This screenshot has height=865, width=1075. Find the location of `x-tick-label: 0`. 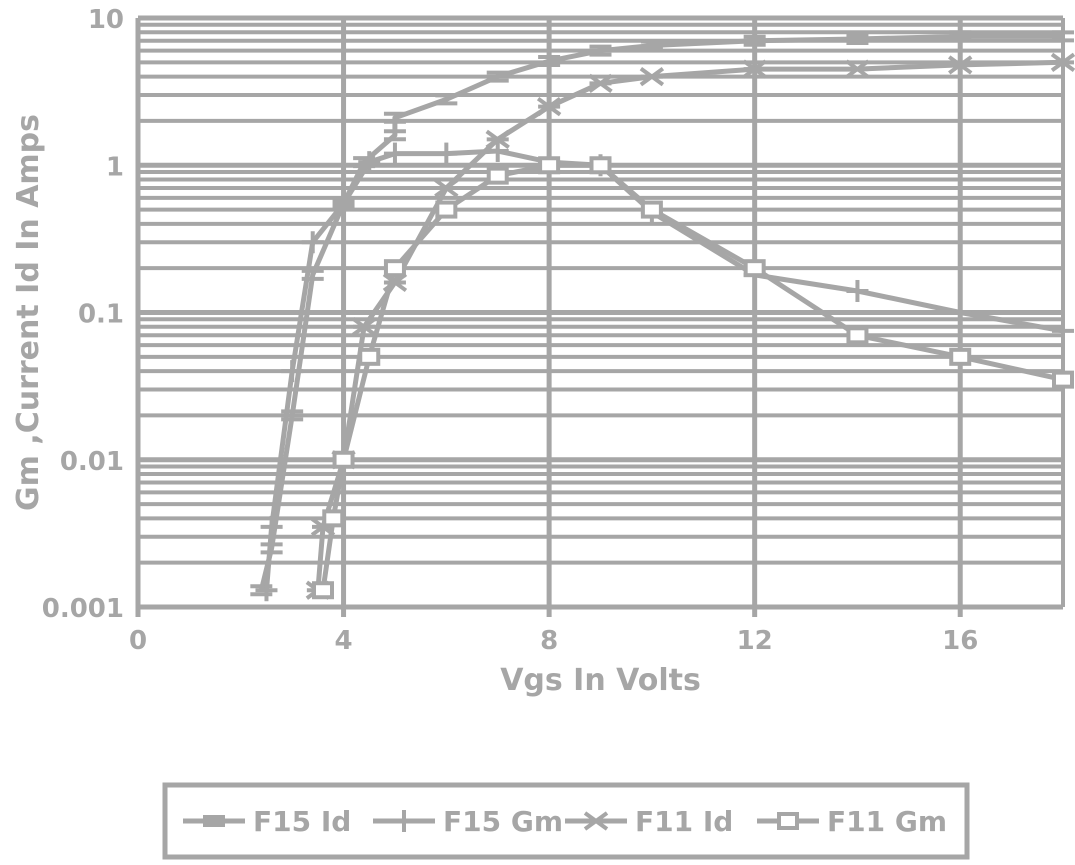

x-tick-label: 0 is located at coordinates (138, 641).